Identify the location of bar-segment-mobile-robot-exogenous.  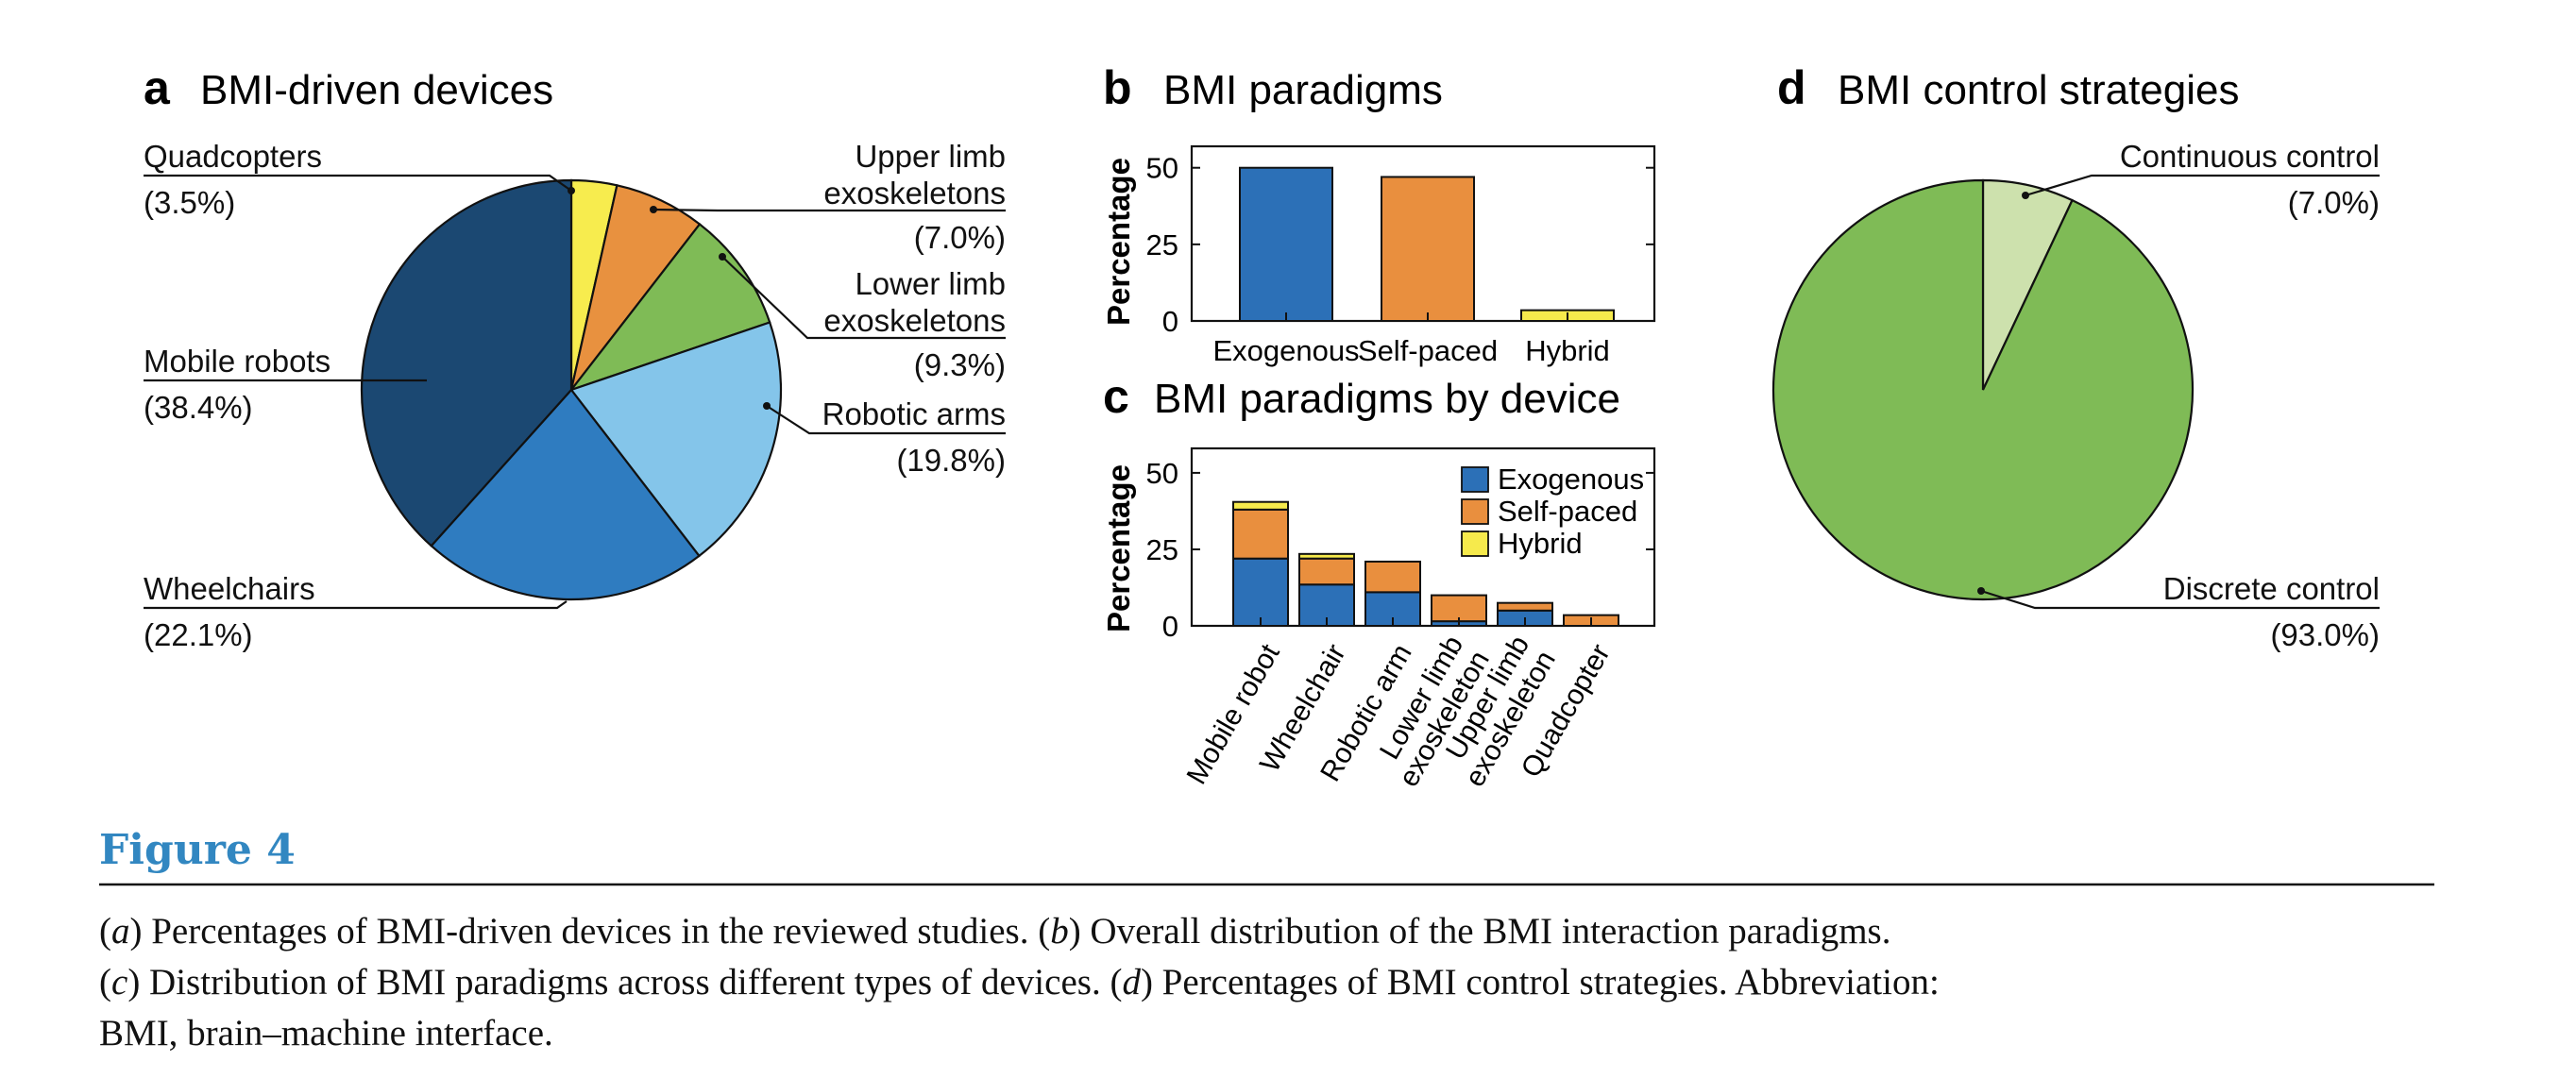
(1260, 592).